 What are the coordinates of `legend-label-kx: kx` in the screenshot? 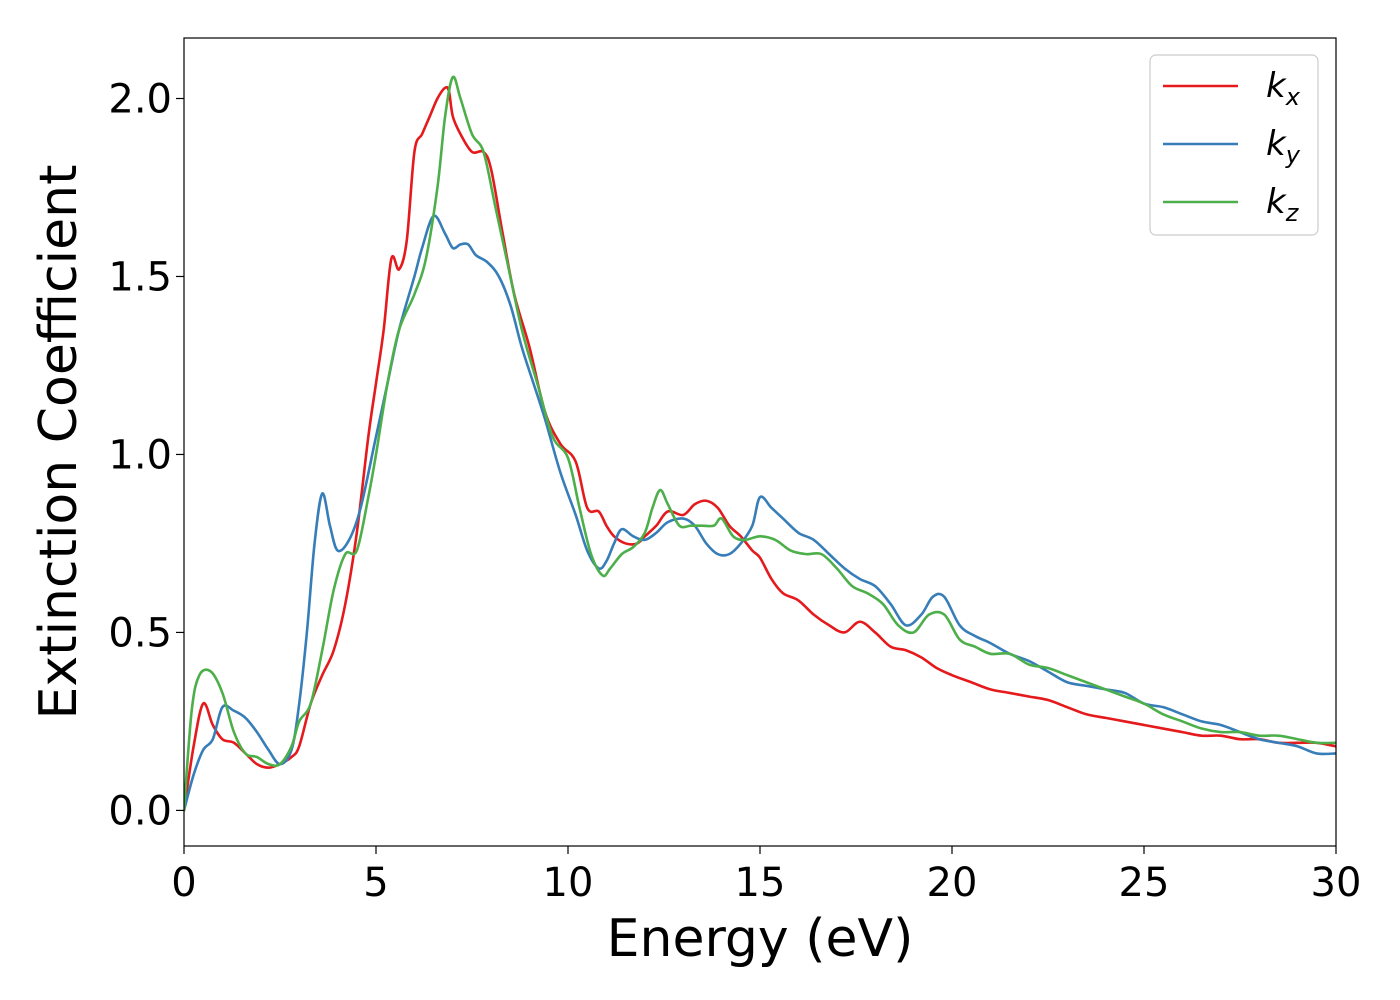 It's located at (1283, 88).